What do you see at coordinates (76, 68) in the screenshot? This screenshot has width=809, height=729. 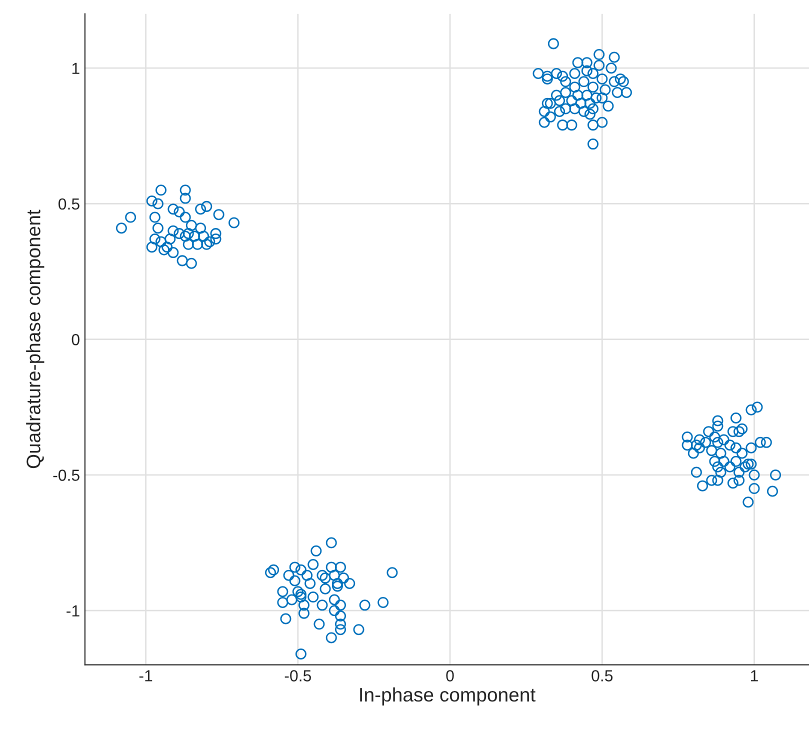 I see `y-tick-label: 1` at bounding box center [76, 68].